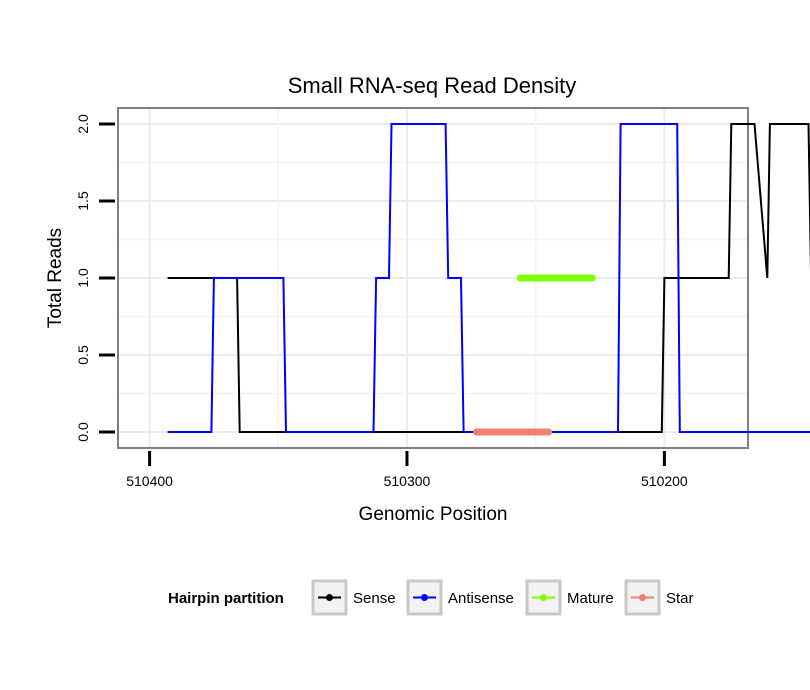  What do you see at coordinates (83, 355) in the screenshot?
I see `y-tick-label: 0.5` at bounding box center [83, 355].